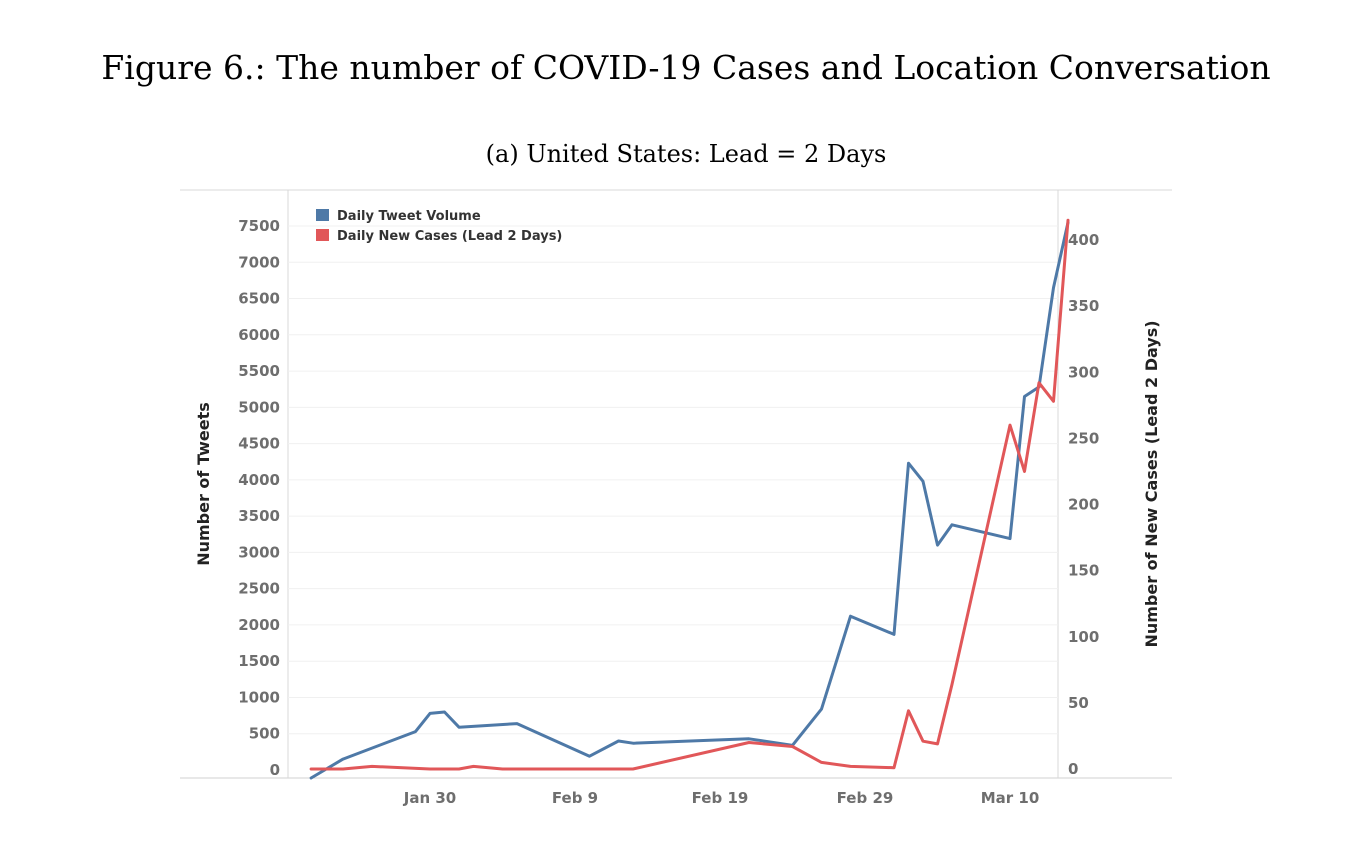 This screenshot has width=1372, height=858. Describe the element at coordinates (1083, 438) in the screenshot. I see `y2-tick-label: 250` at that location.